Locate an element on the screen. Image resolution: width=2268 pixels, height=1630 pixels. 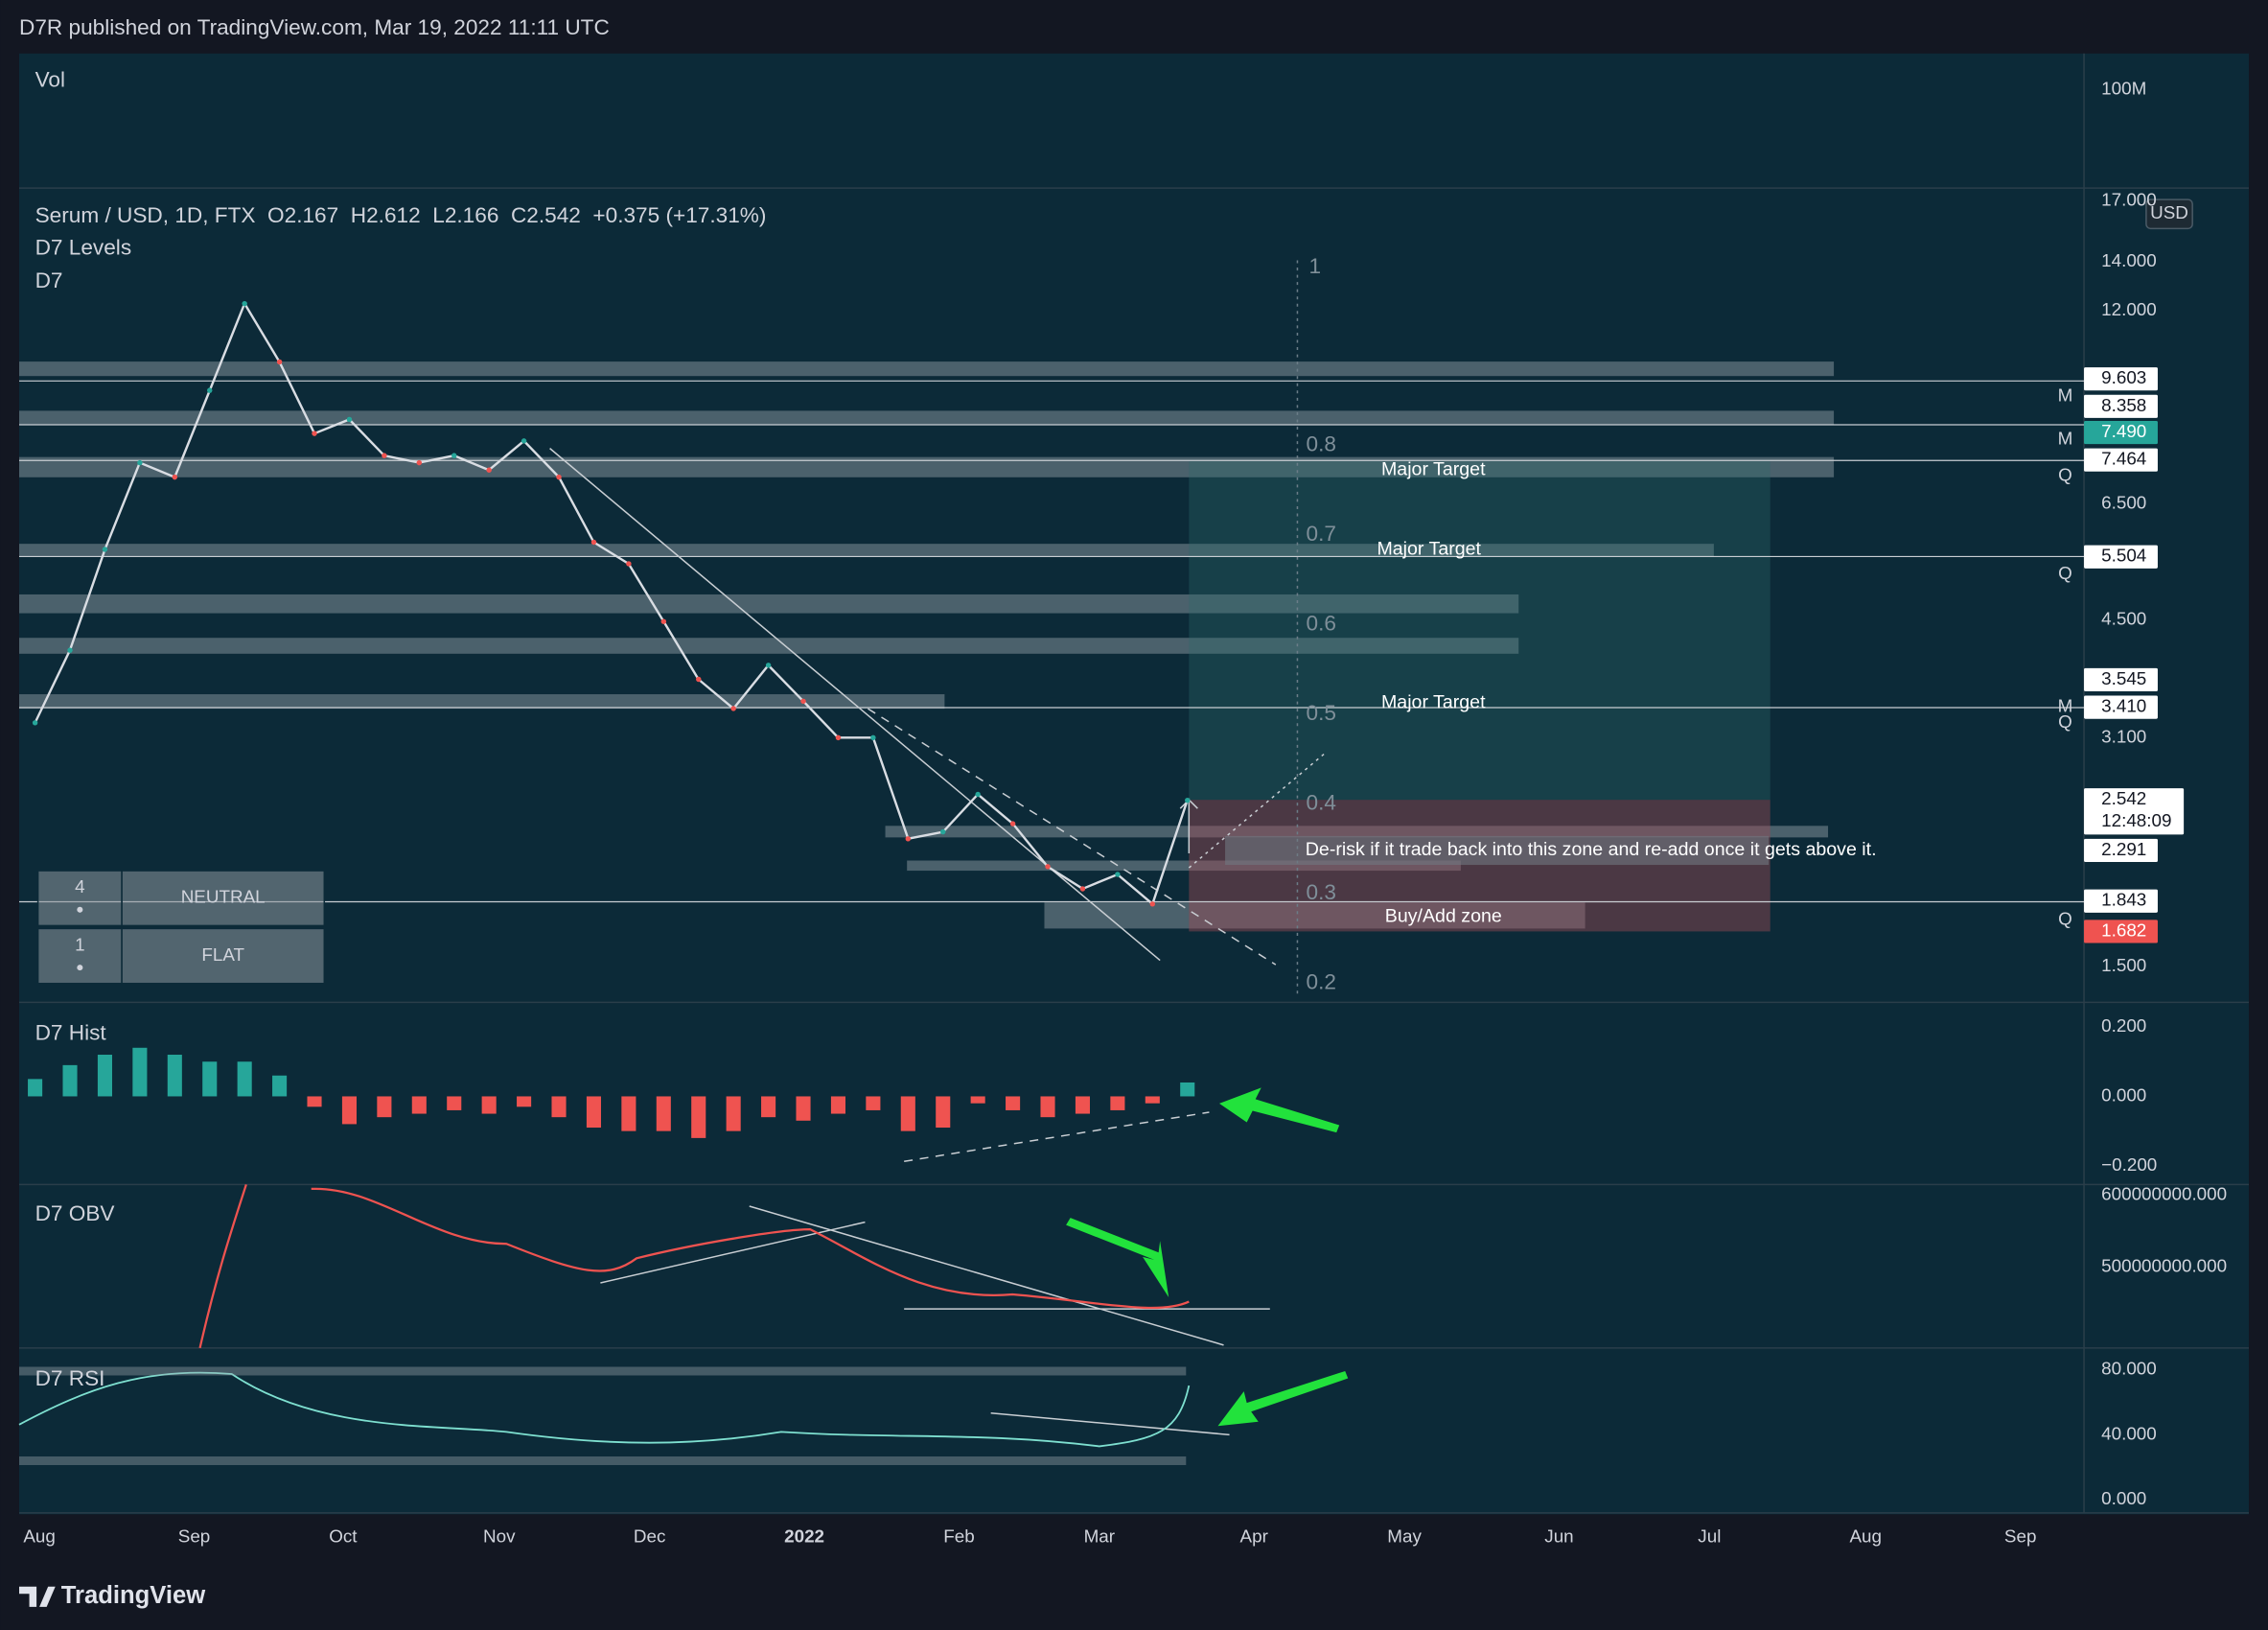
table-state: NEUTRAL is located at coordinates (223, 897).